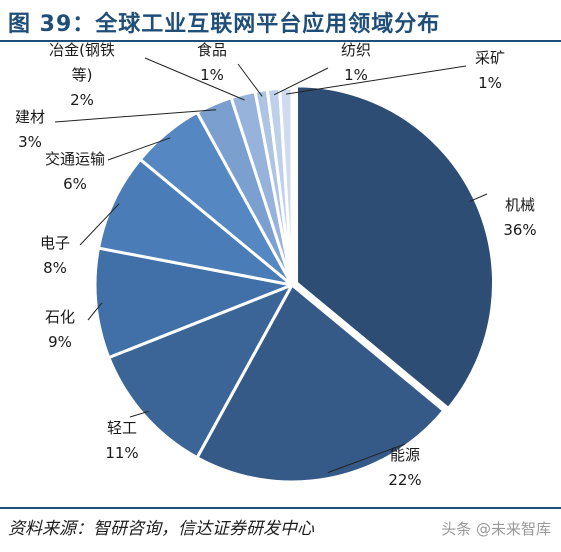 The height and width of the screenshot is (552, 561). I want to click on slice-label-line: 轻工, so click(122, 428).